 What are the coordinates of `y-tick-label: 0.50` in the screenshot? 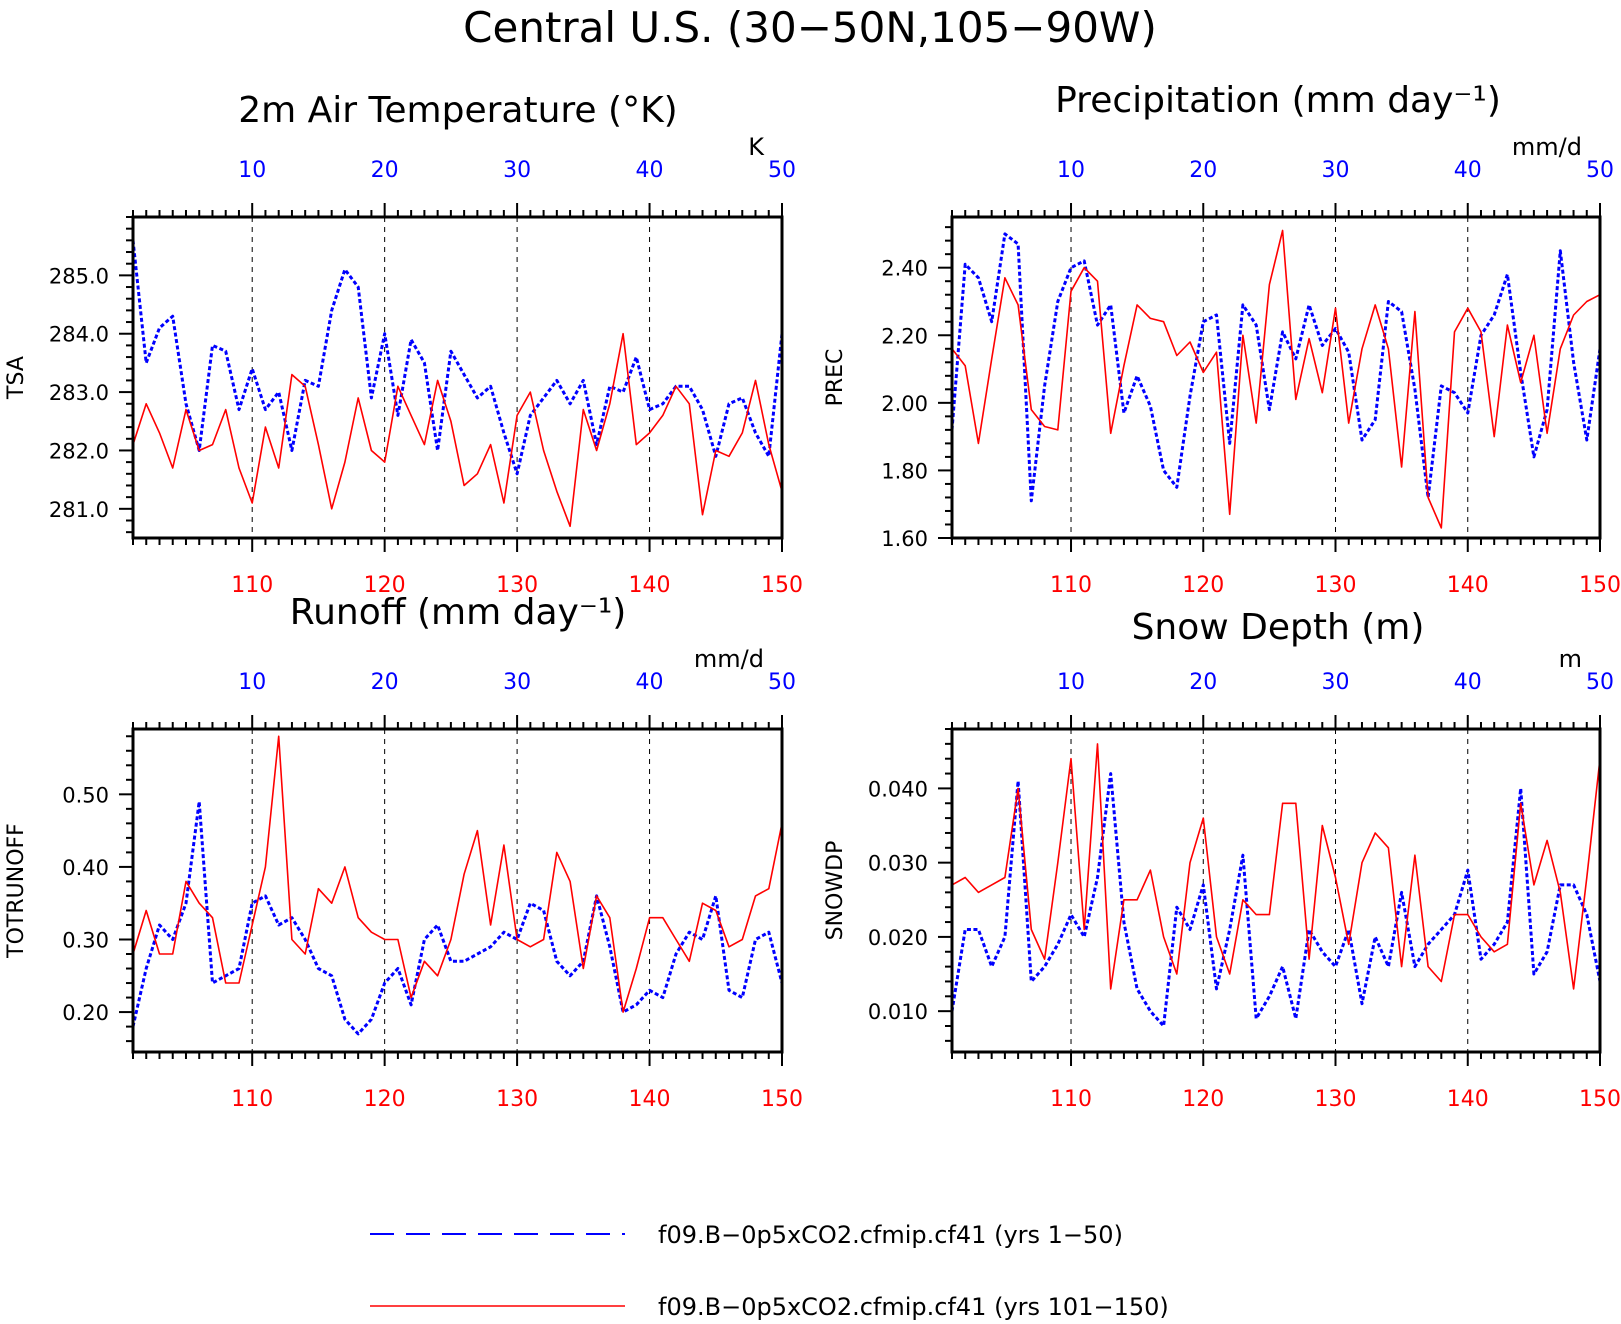 It's located at (85, 795).